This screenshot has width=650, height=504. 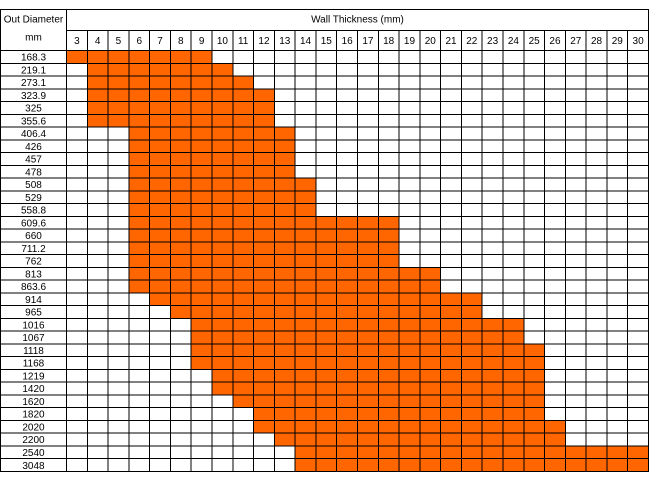 I want to click on column-header: 5, so click(x=119, y=41).